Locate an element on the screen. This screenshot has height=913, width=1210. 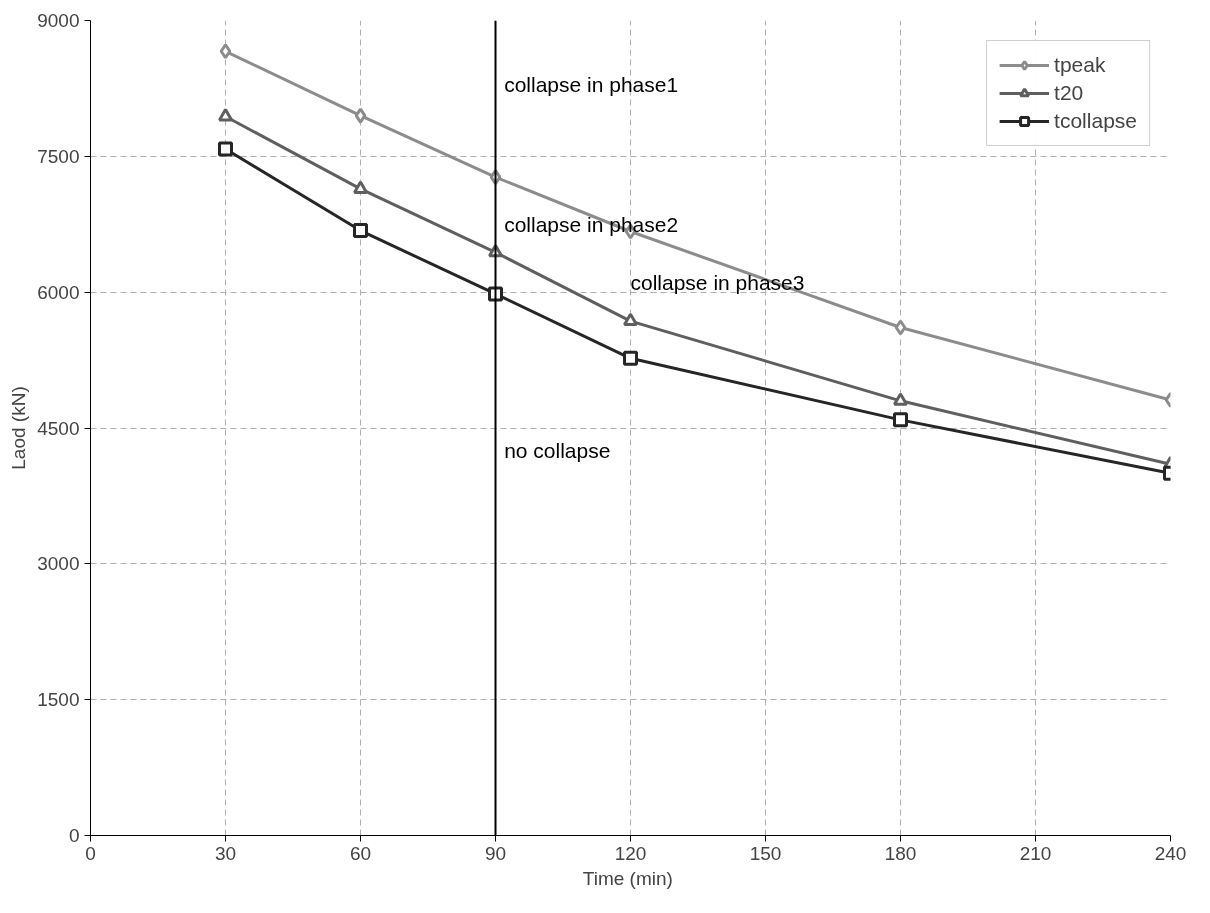
x-axis-title: Time (min) is located at coordinates (627, 878).